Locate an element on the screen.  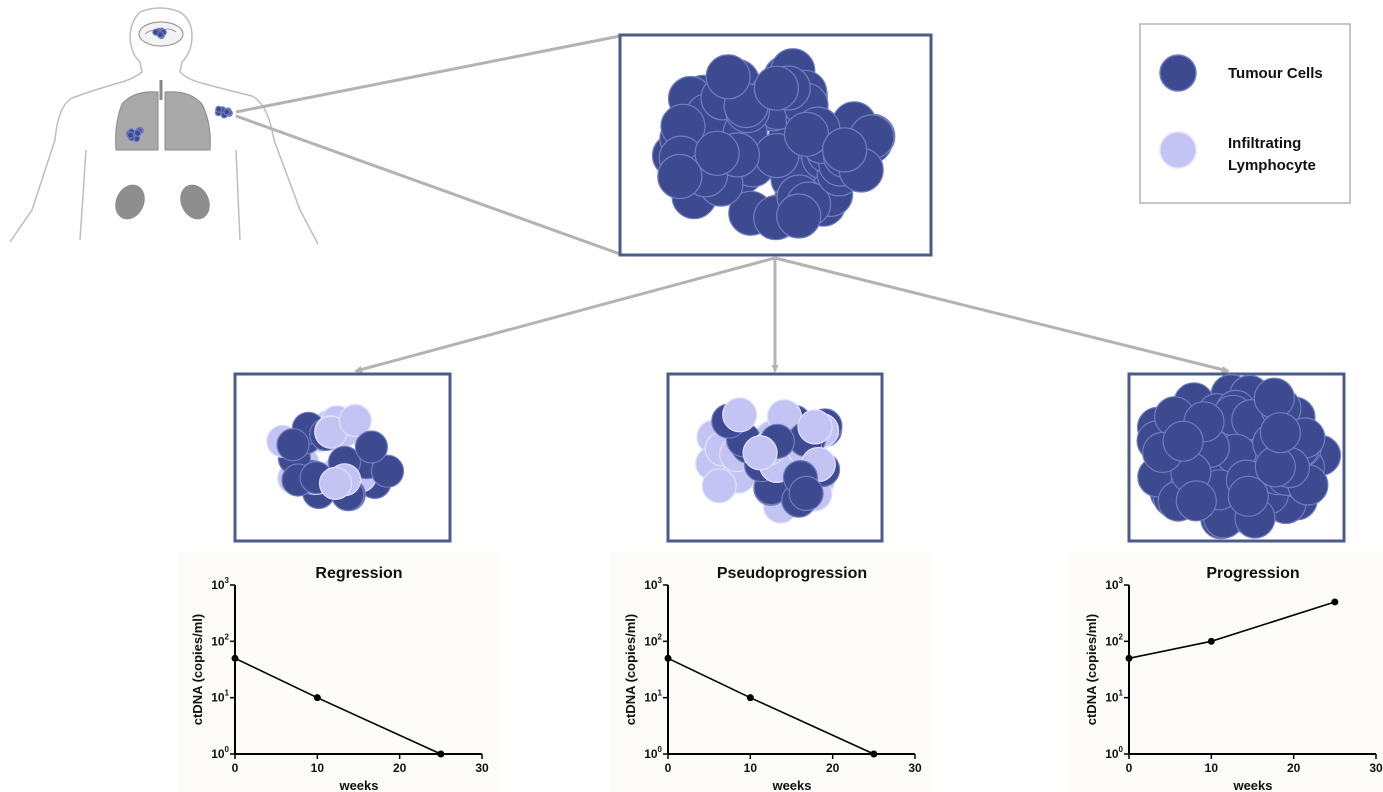
body-outline-left is located at coordinates (76, 127).